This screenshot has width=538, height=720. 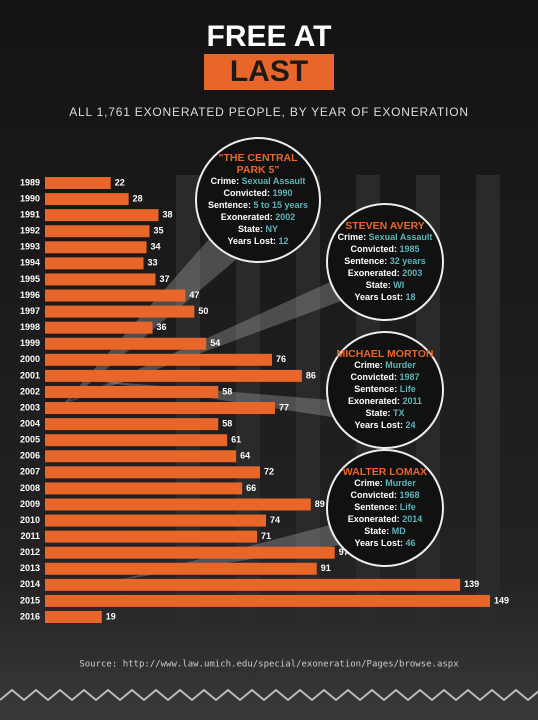 I want to click on field-label: Sentence:, so click(x=375, y=389).